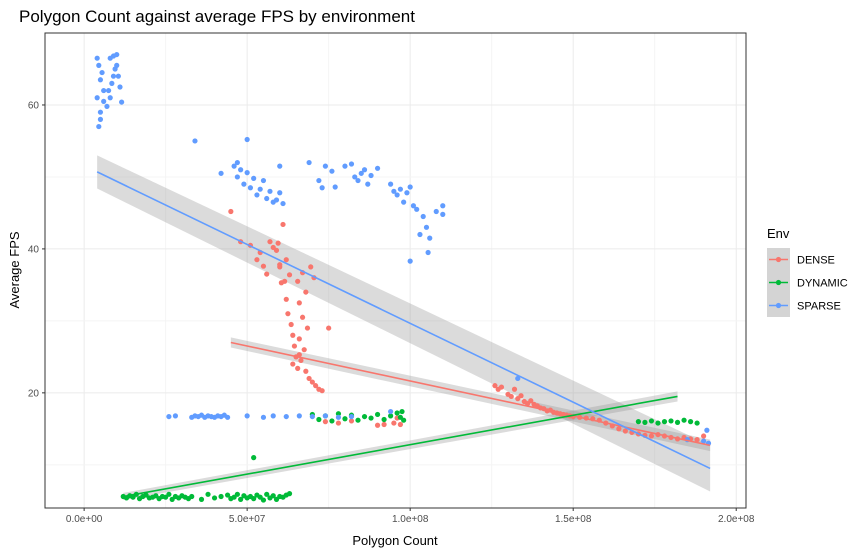  I want to click on x-tick-label: 1.5e+08, so click(573, 519).